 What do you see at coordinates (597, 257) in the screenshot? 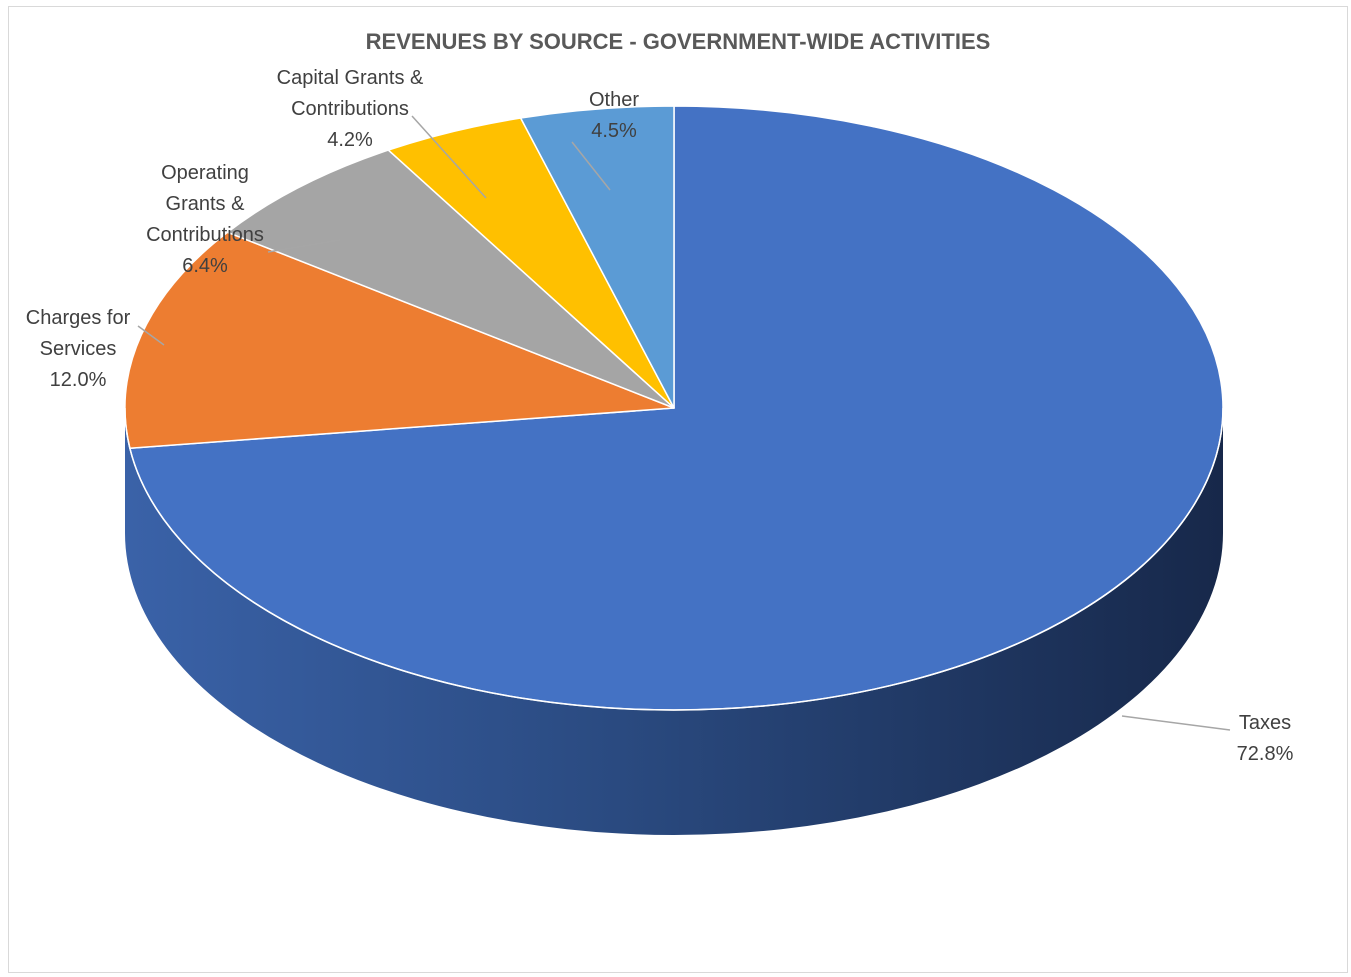
I see `pie-slice-other` at bounding box center [597, 257].